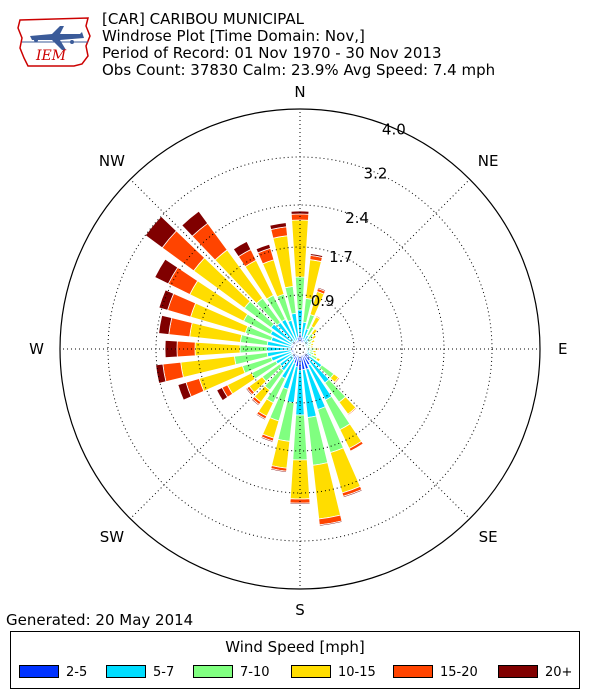 This screenshot has height=700, width=600. I want to click on legend-label: 20+, so click(559, 672).